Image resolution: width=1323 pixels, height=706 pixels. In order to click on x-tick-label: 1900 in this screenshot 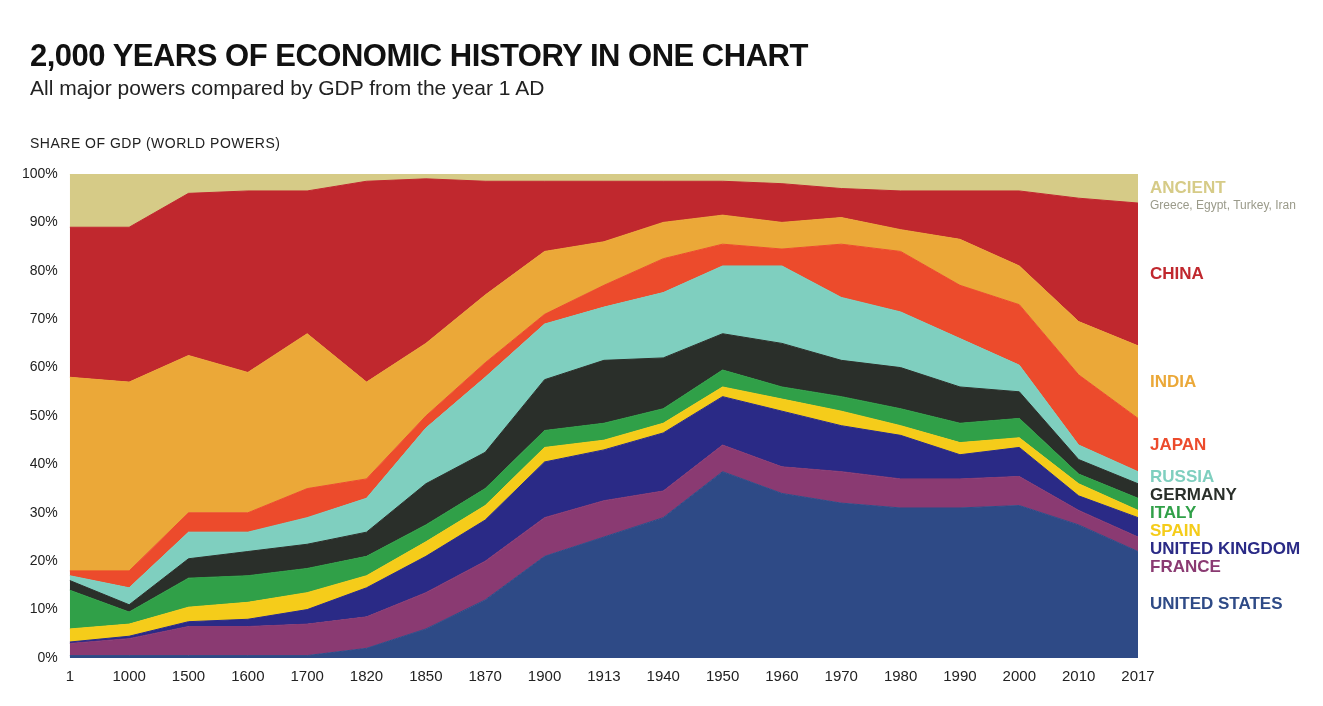, I will do `click(544, 676)`.